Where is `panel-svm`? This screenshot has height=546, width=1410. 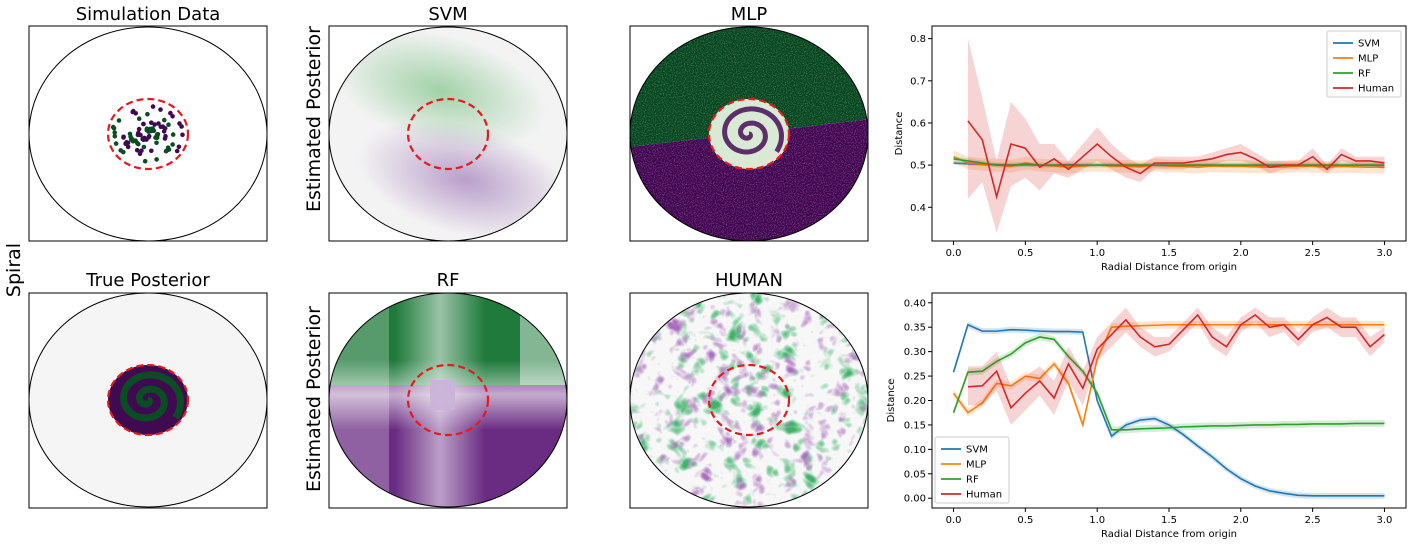
panel-svm is located at coordinates (448, 133).